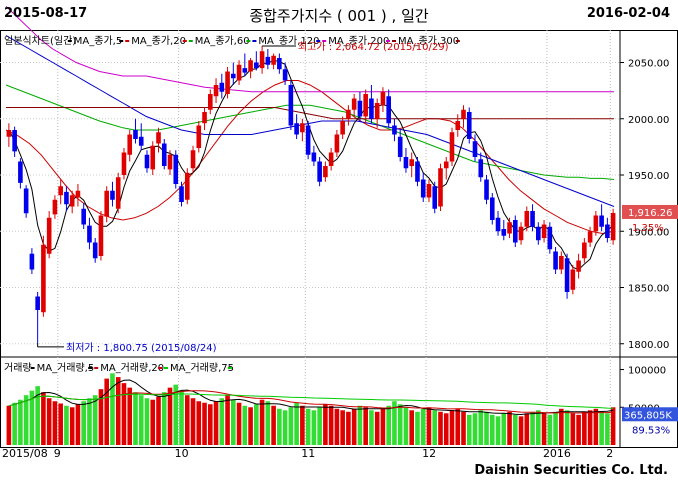 This screenshot has width=678, height=484. Describe the element at coordinates (141, 348) in the screenshot. I see `low-annotation: 최저가 : 1,800.75 (2015/08/24)` at that location.